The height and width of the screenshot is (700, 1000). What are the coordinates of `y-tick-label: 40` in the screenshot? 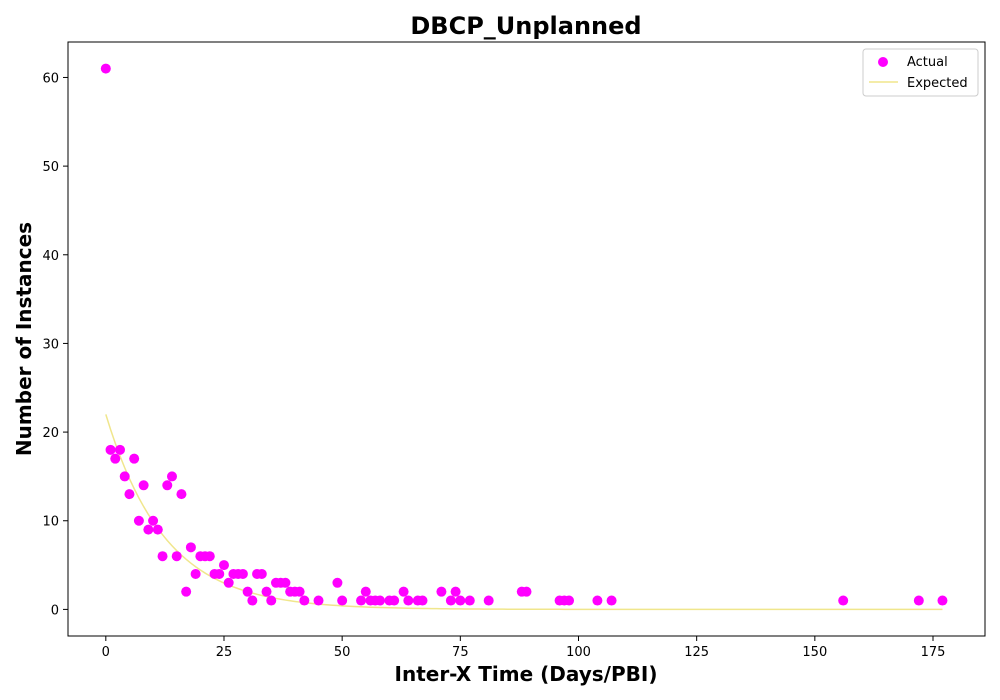 It's located at (50, 256).